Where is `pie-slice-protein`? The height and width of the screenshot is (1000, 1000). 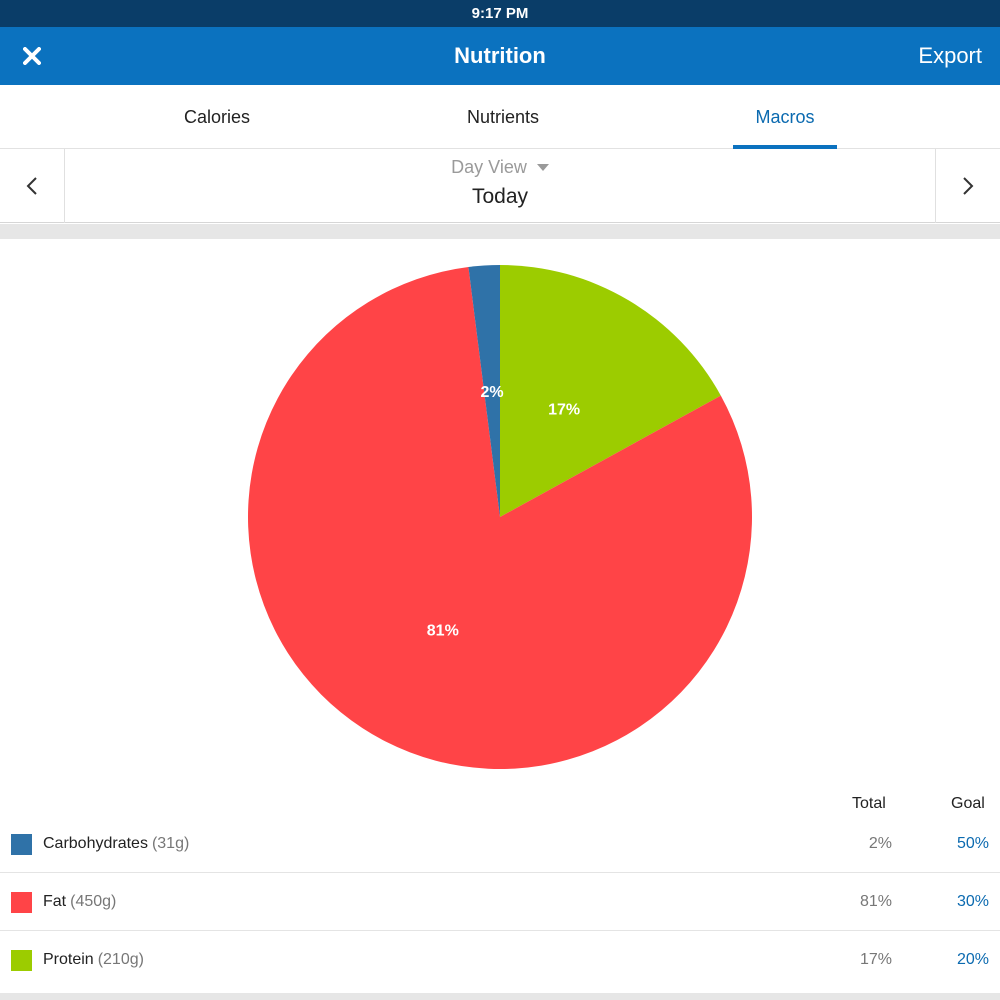
pie-slice-protein is located at coordinates (610, 391).